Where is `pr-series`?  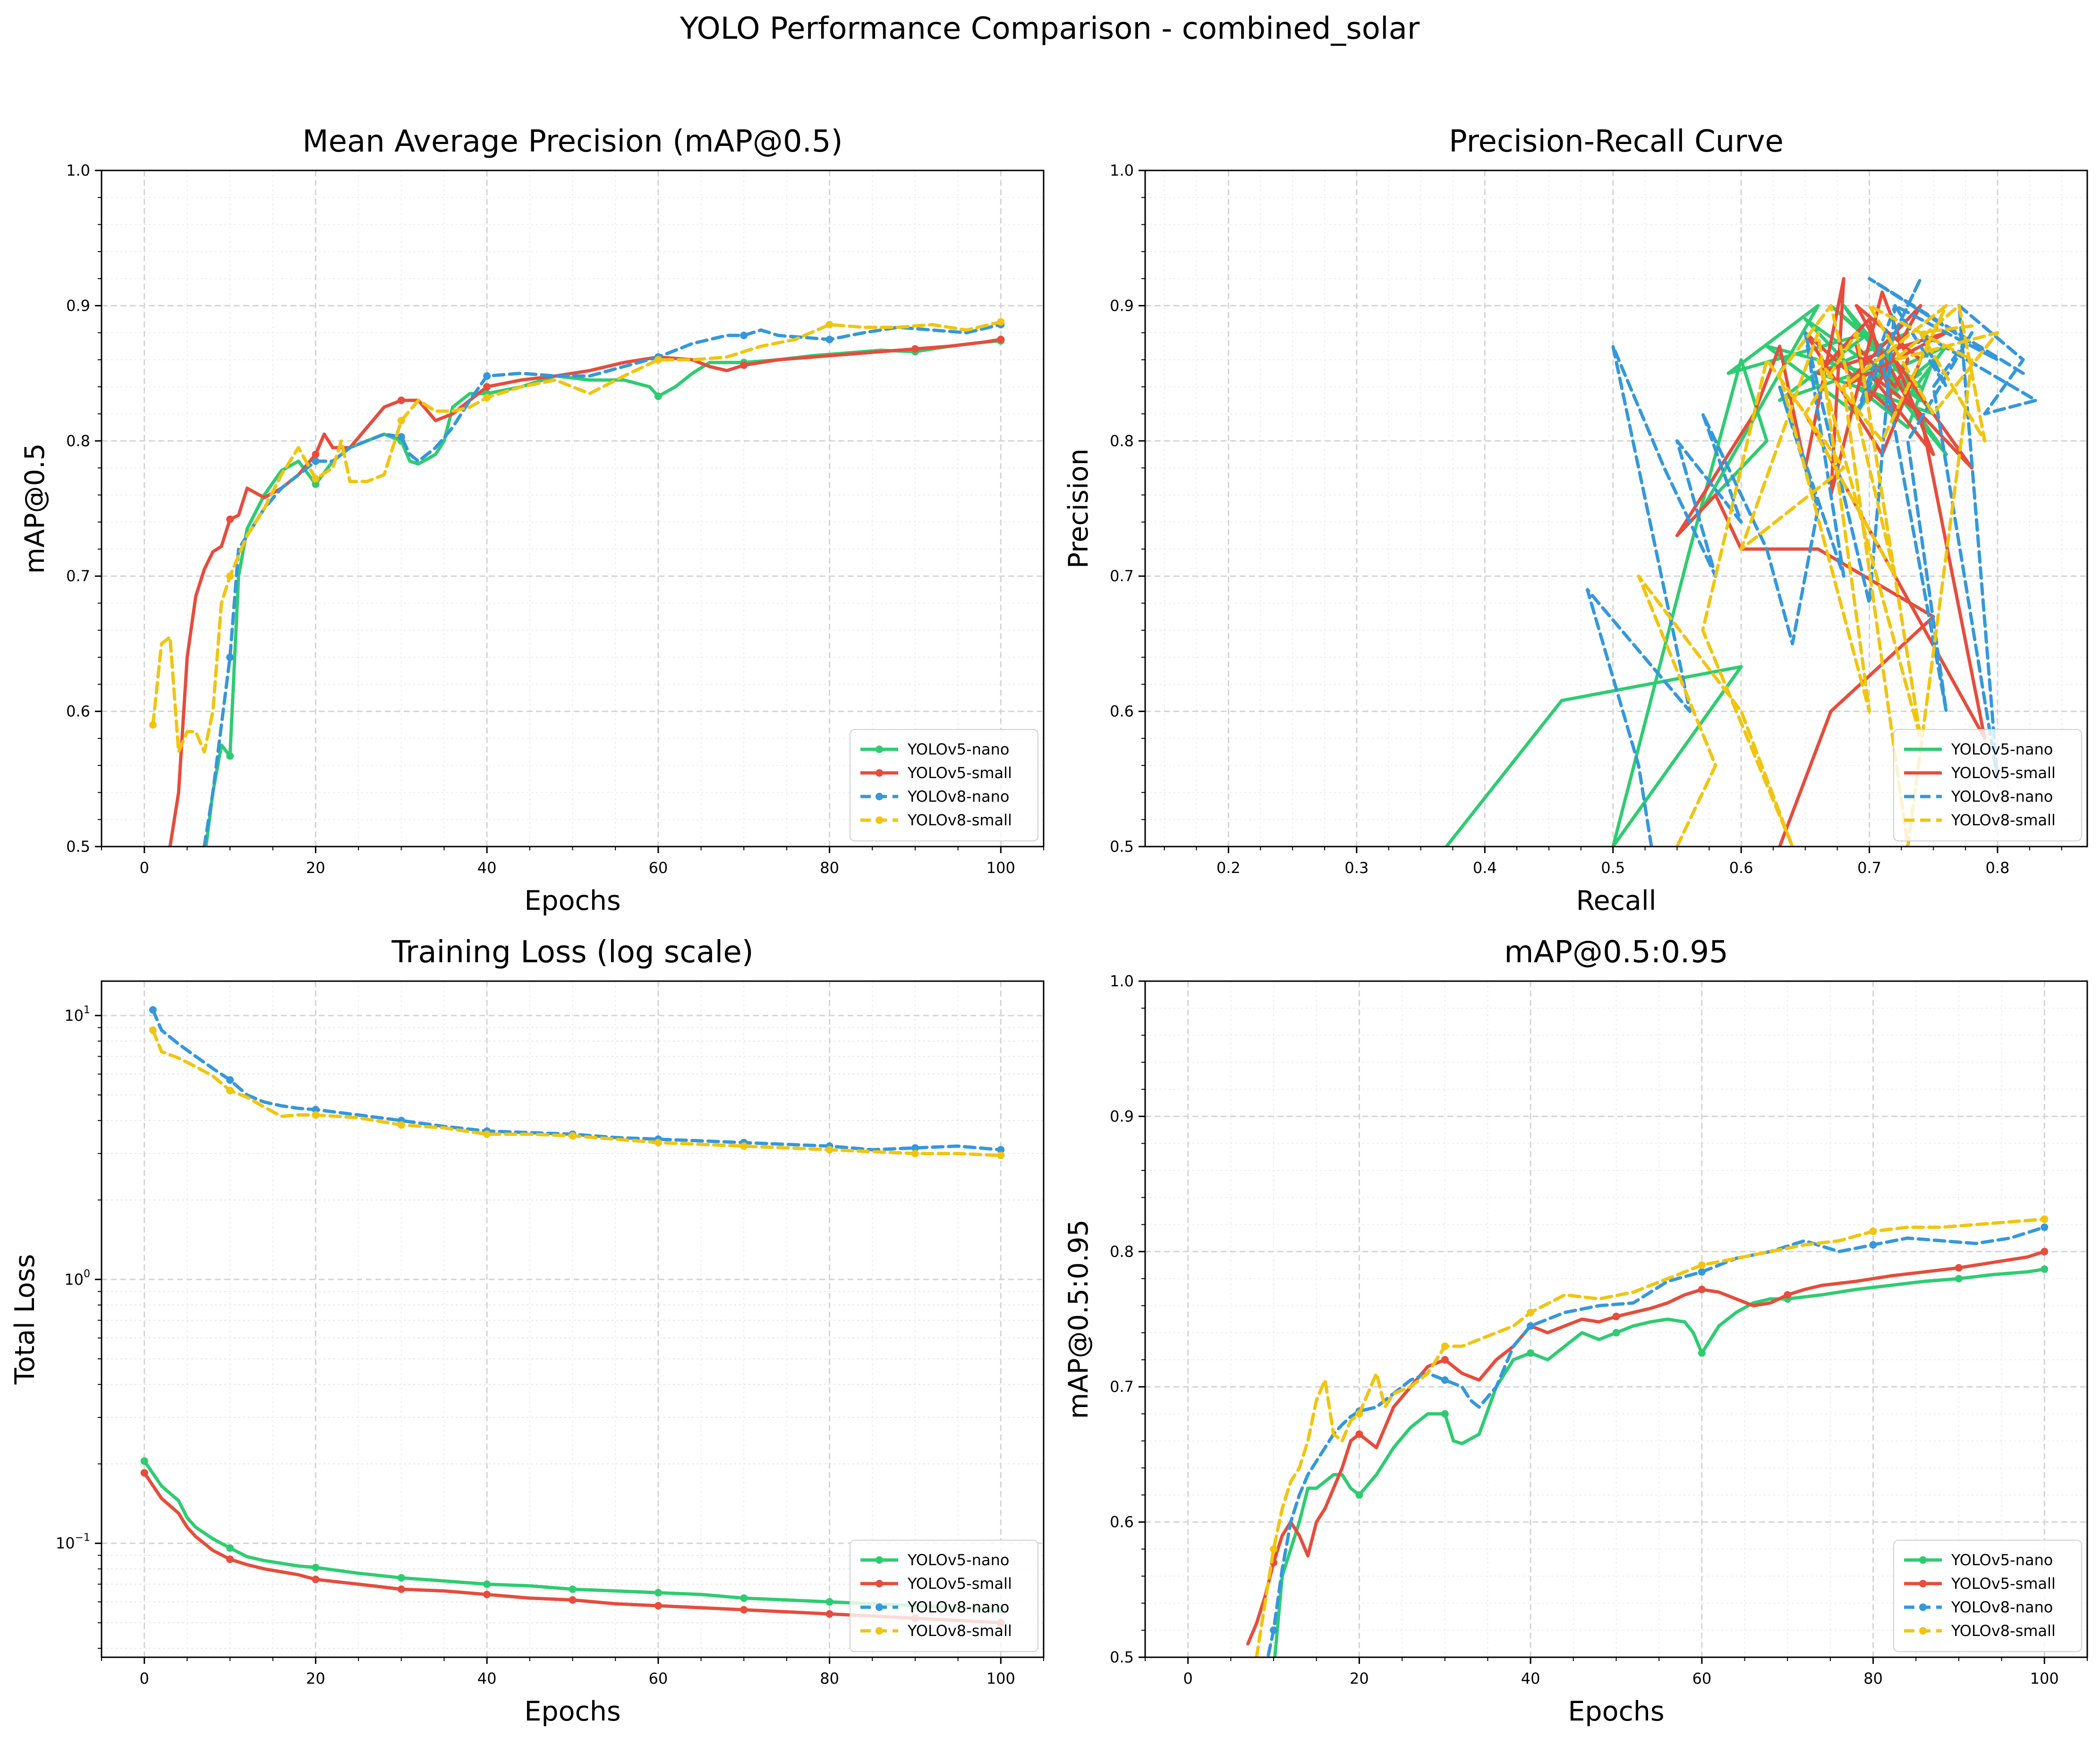
pr-series is located at coordinates (1742, 562).